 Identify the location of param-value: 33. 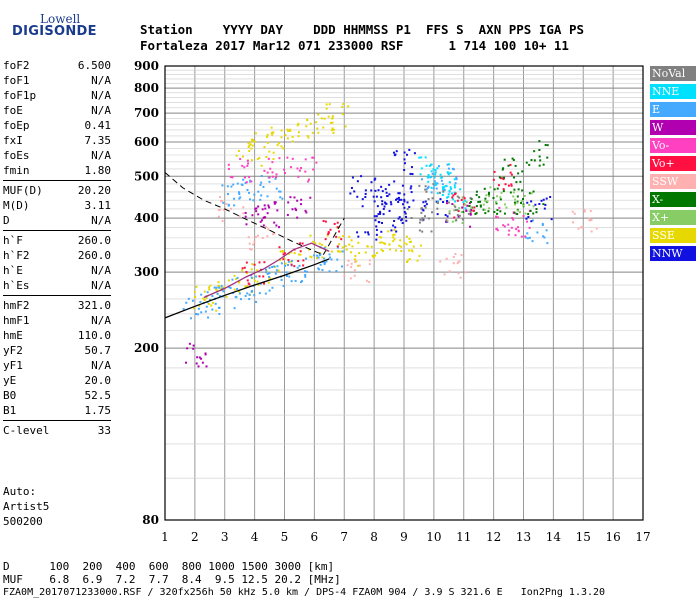
(104, 430).